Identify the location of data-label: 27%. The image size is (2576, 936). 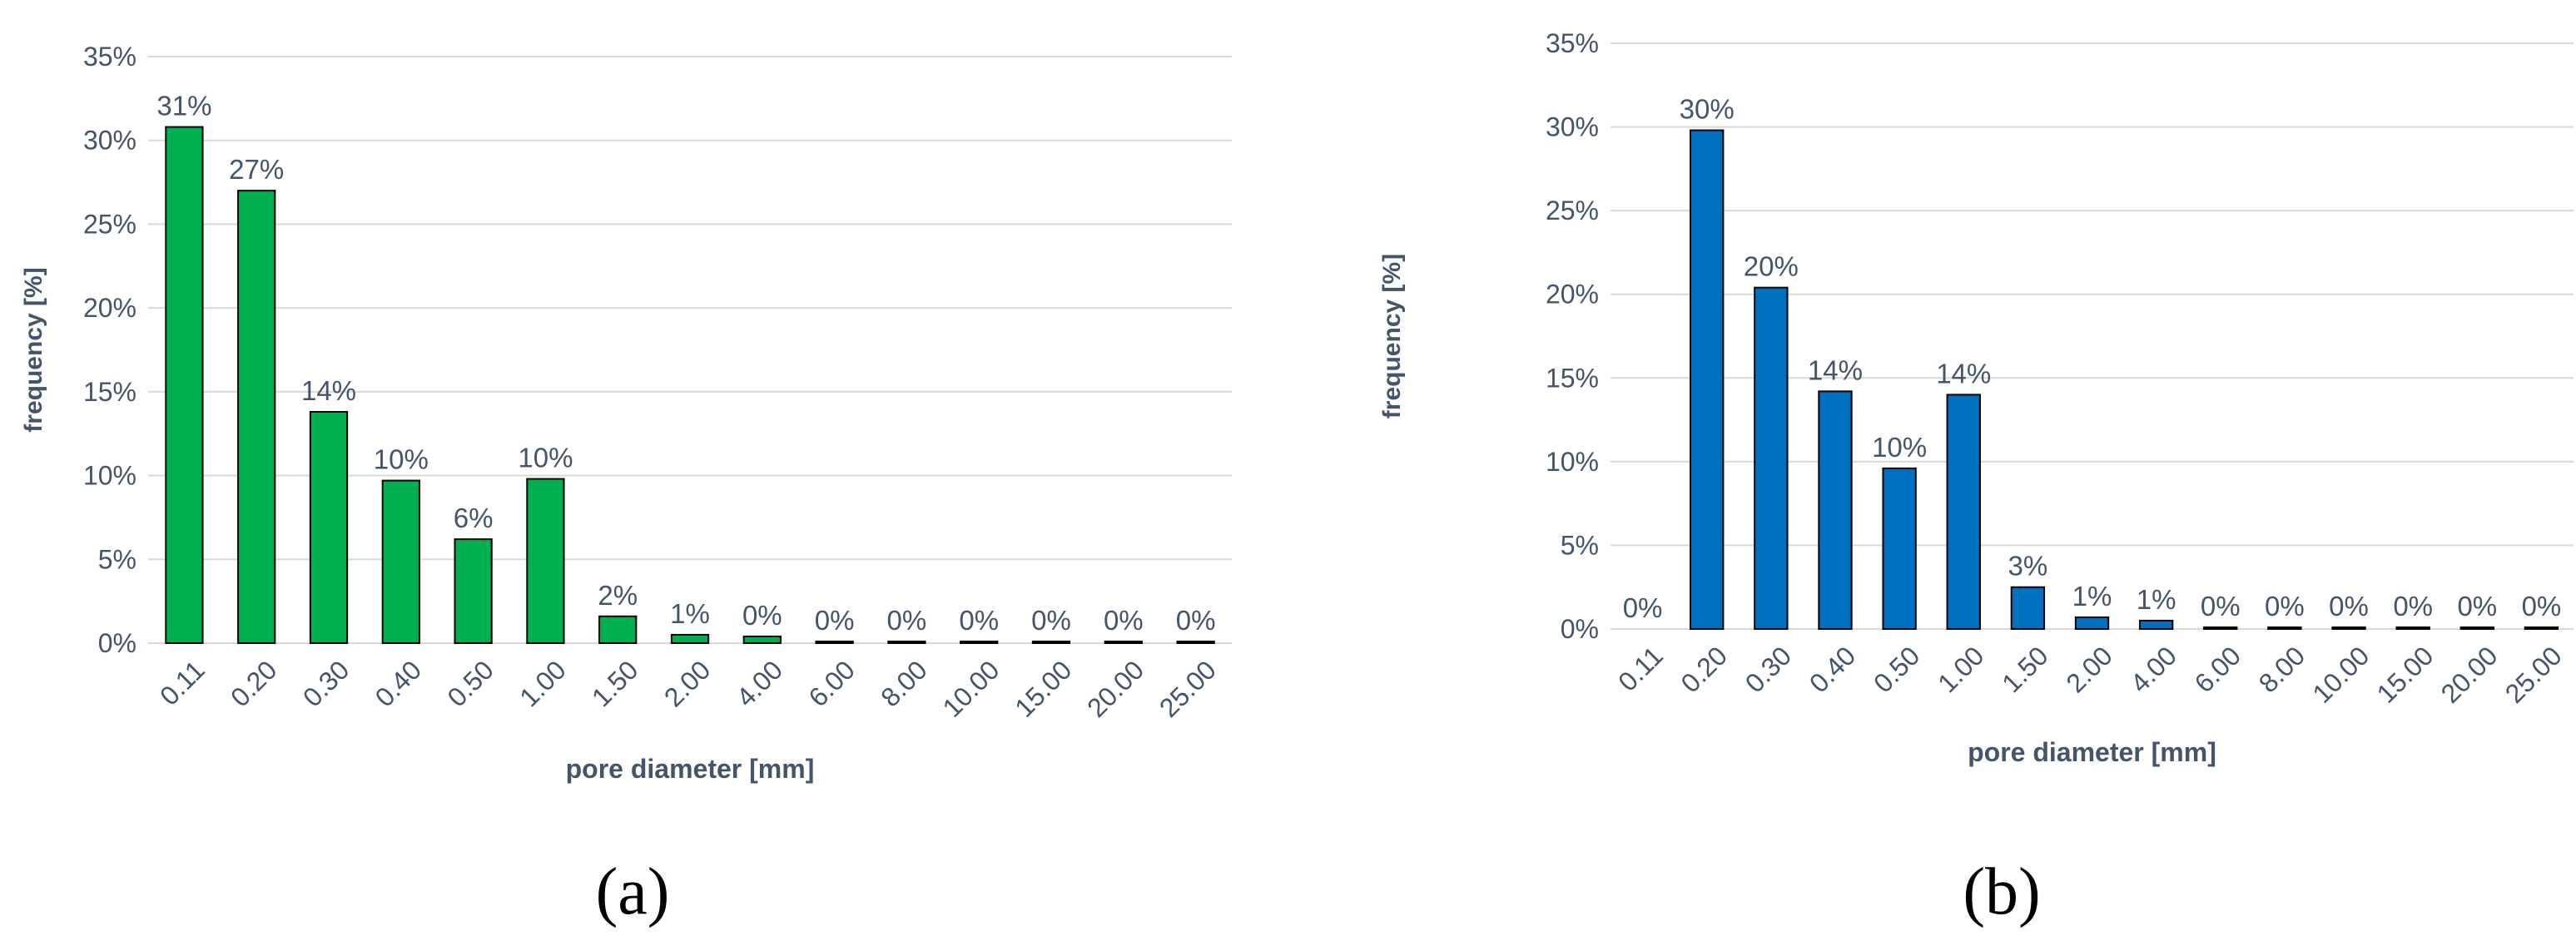
(256, 169).